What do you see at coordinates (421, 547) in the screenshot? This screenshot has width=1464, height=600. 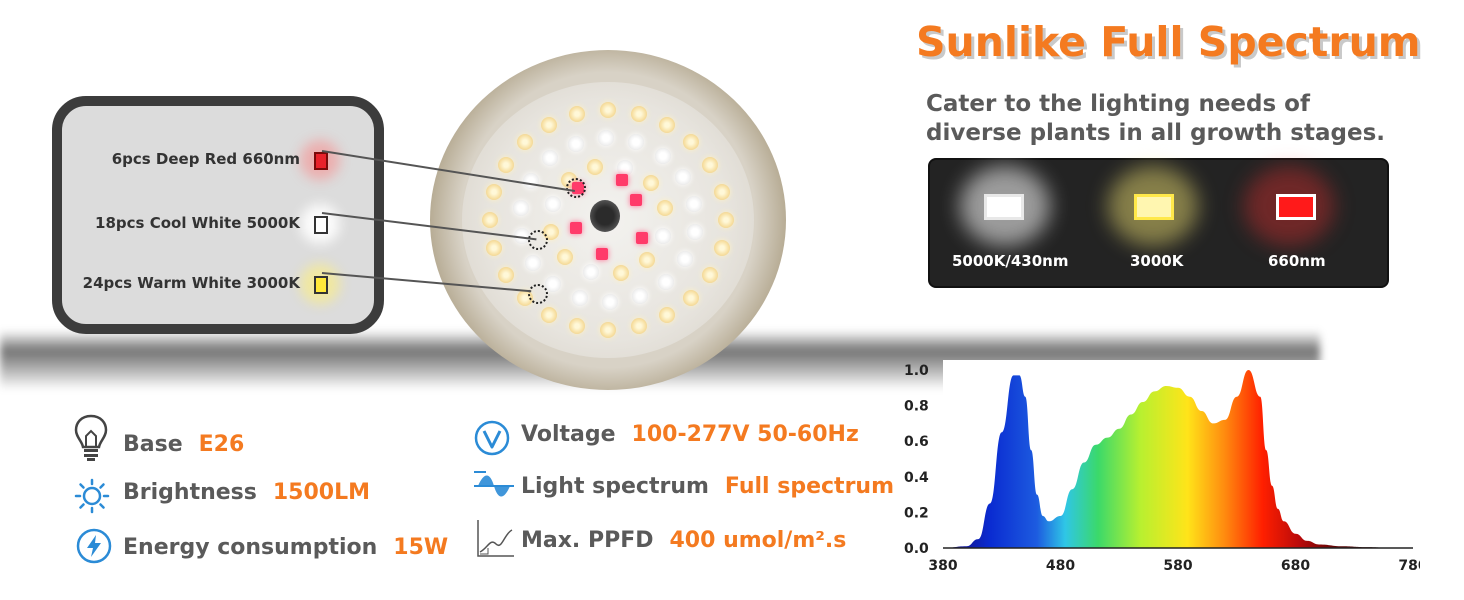 I see `spec-energy-value: 15W` at bounding box center [421, 547].